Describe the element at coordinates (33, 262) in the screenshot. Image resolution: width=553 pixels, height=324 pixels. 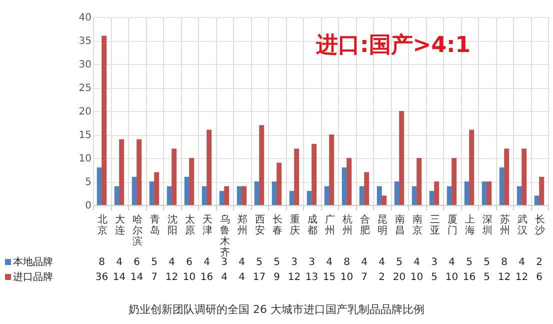
I see `legend-label: 本地品牌` at that location.